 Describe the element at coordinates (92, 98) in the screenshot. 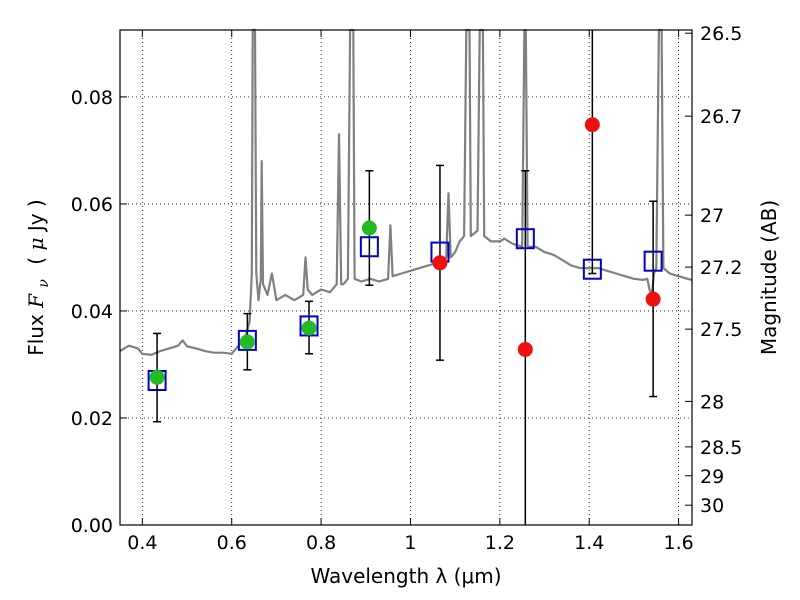

I see `y-tick-label: 0.08` at that location.